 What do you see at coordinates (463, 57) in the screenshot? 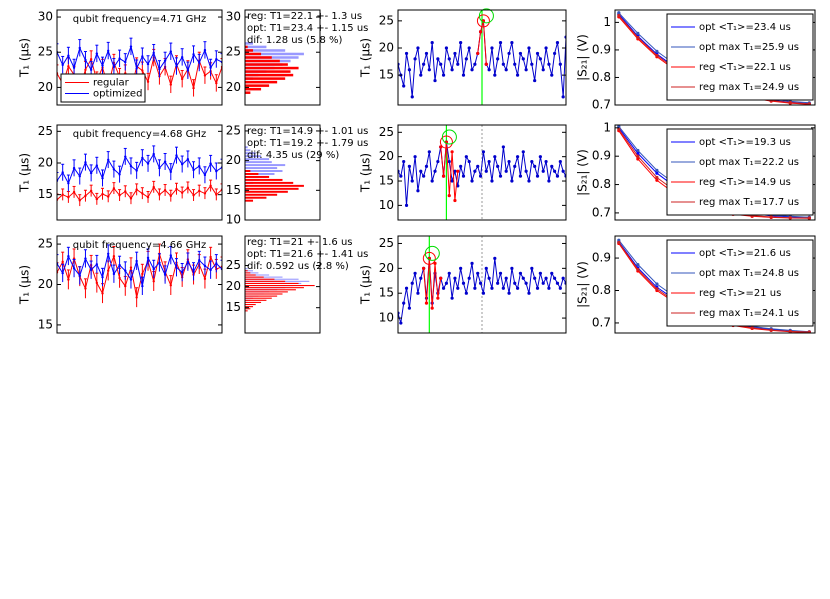
I see `panel: 15 20 25 T₁ (µs)` at bounding box center [463, 57].